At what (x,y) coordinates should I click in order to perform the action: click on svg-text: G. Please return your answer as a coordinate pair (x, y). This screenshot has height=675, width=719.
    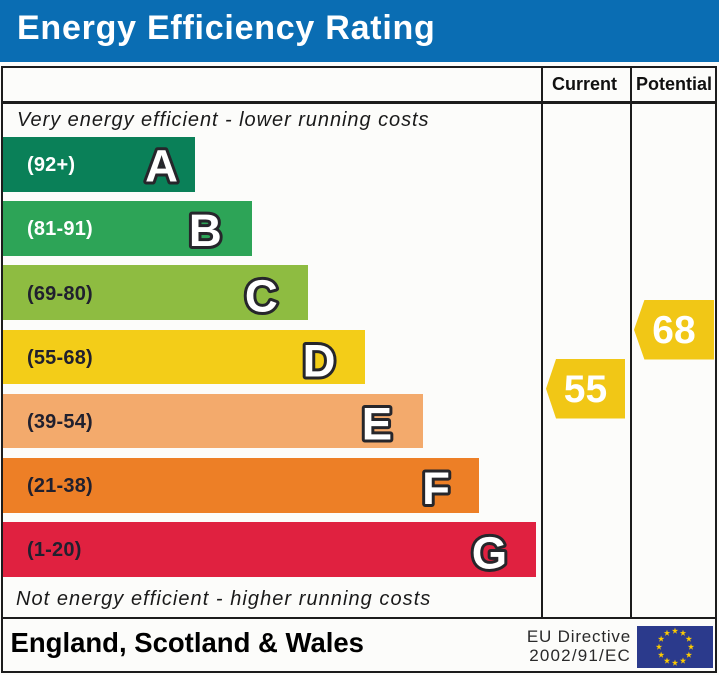
    Looking at the image, I should click on (489, 552).